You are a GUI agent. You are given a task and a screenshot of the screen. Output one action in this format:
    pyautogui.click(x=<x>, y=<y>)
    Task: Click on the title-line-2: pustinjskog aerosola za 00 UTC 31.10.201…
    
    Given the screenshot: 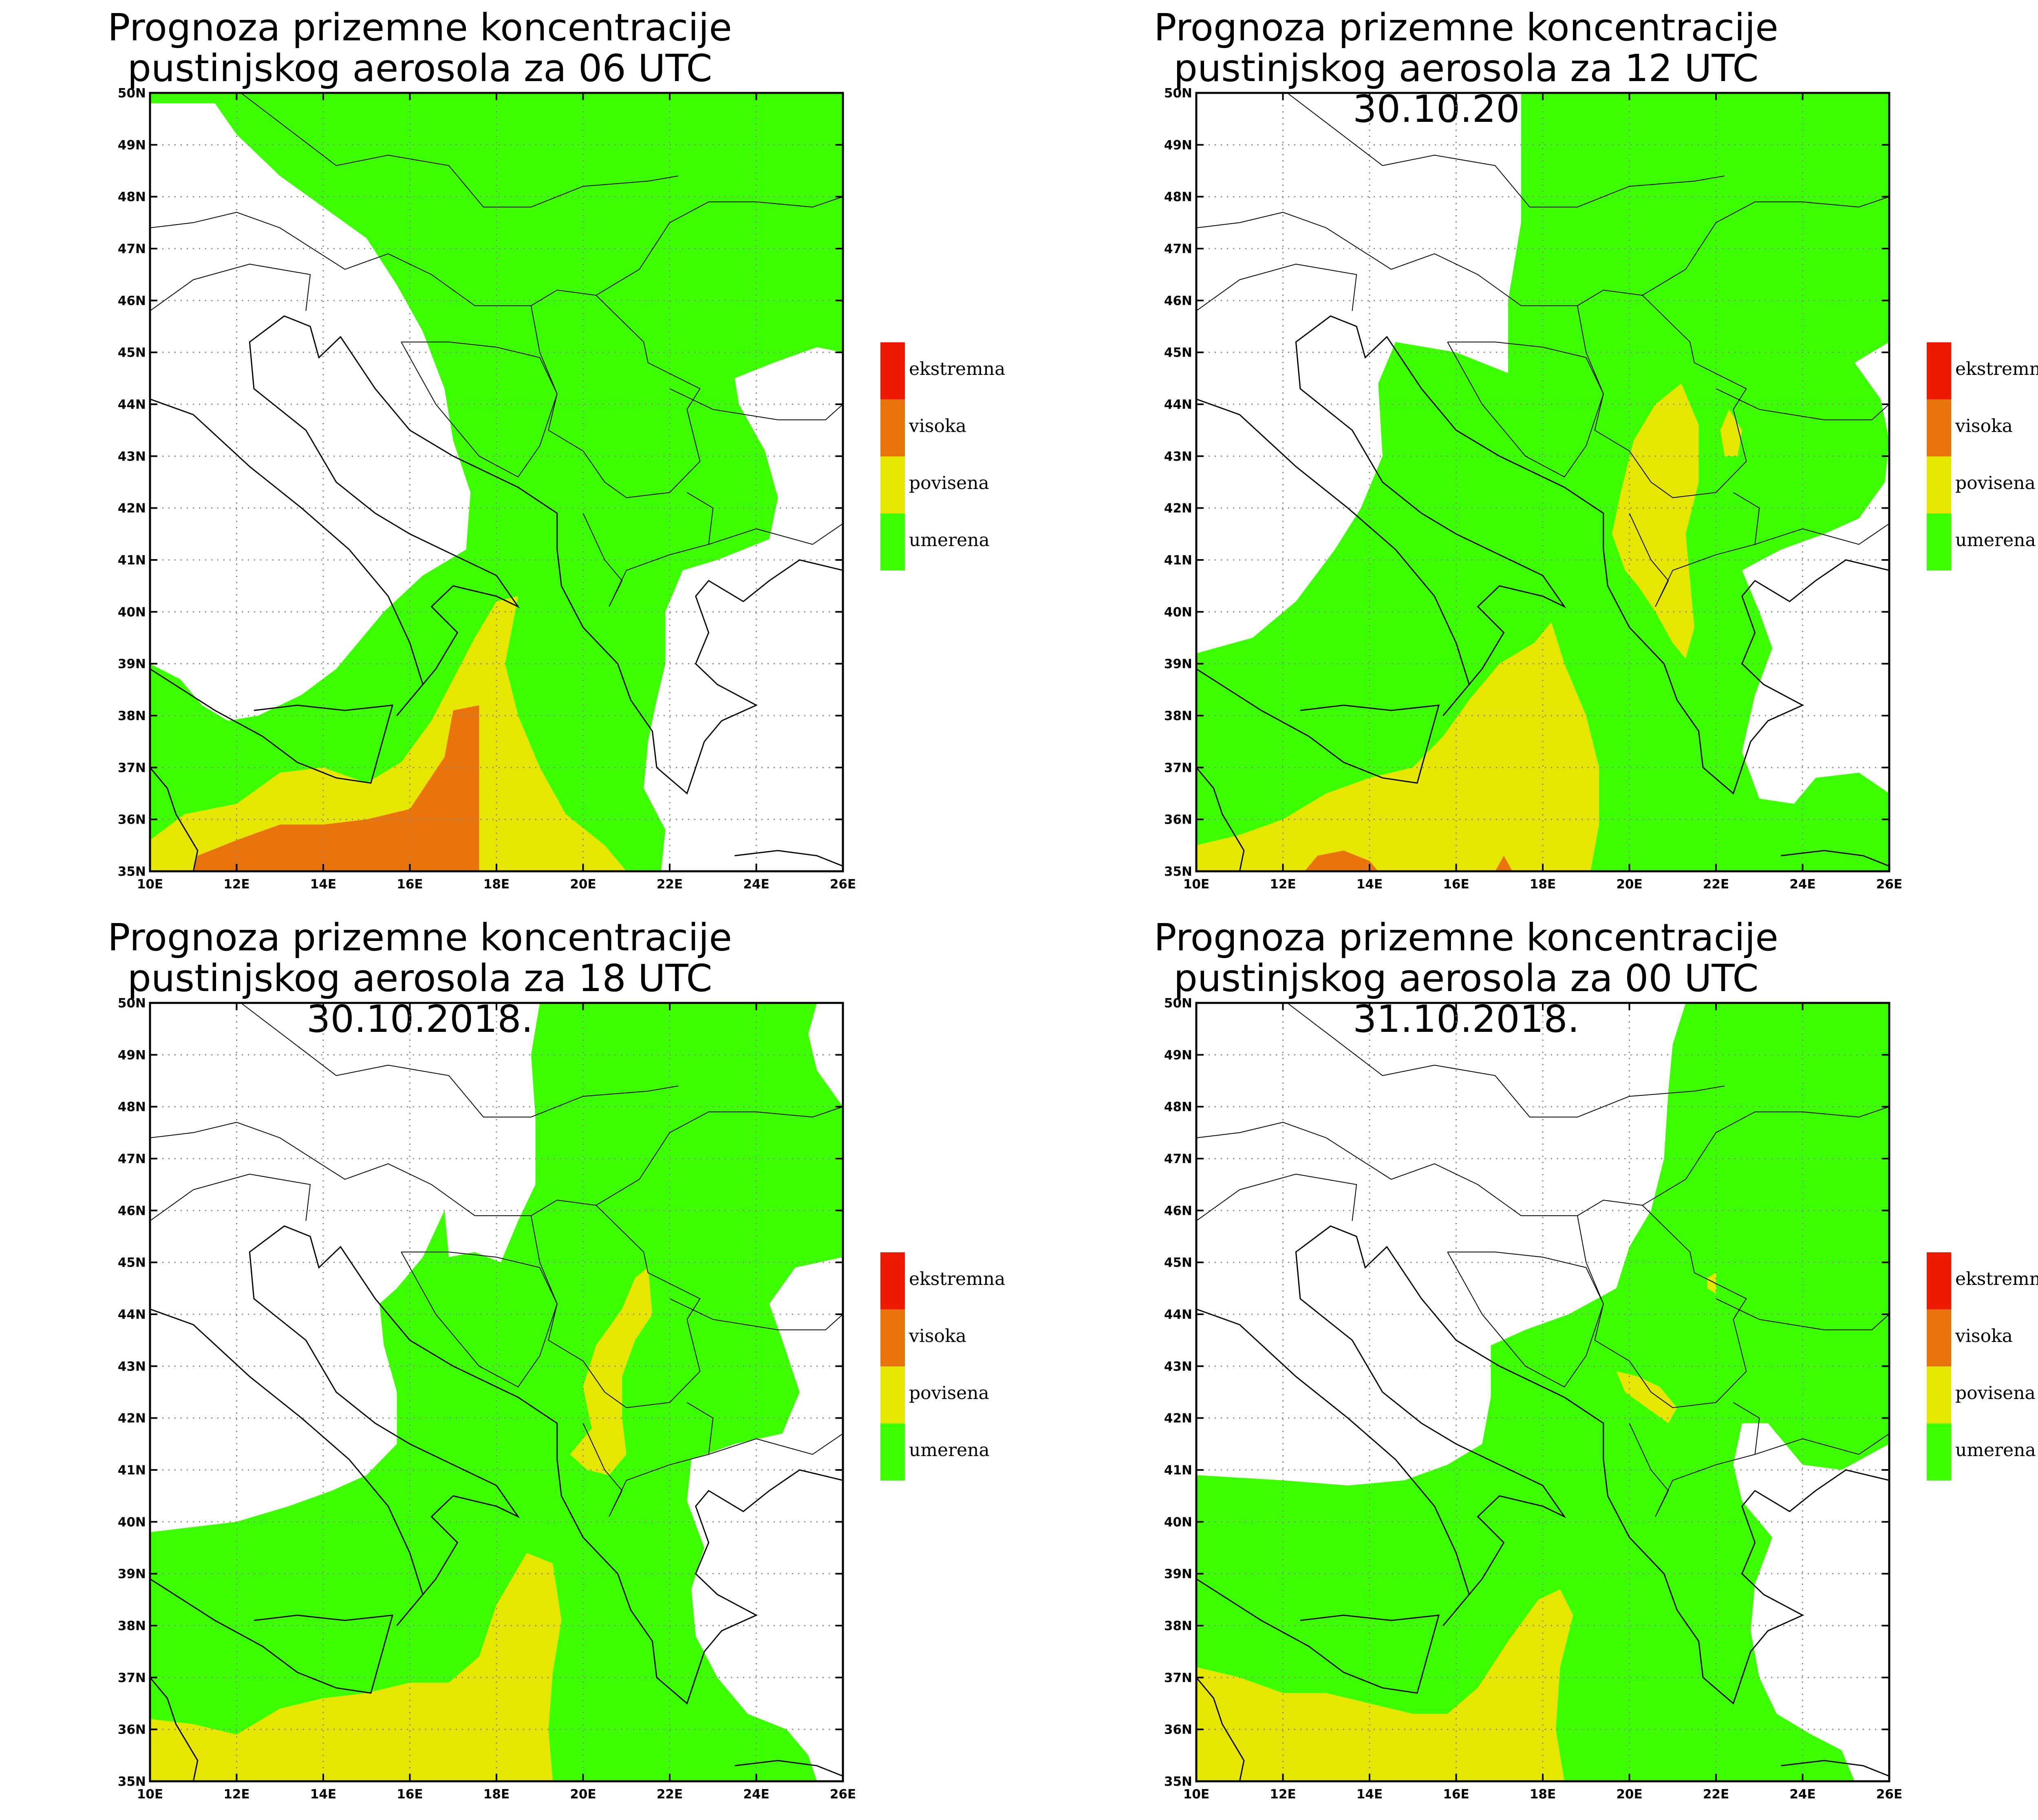 What is the action you would take?
    pyautogui.click(x=1466, y=999)
    